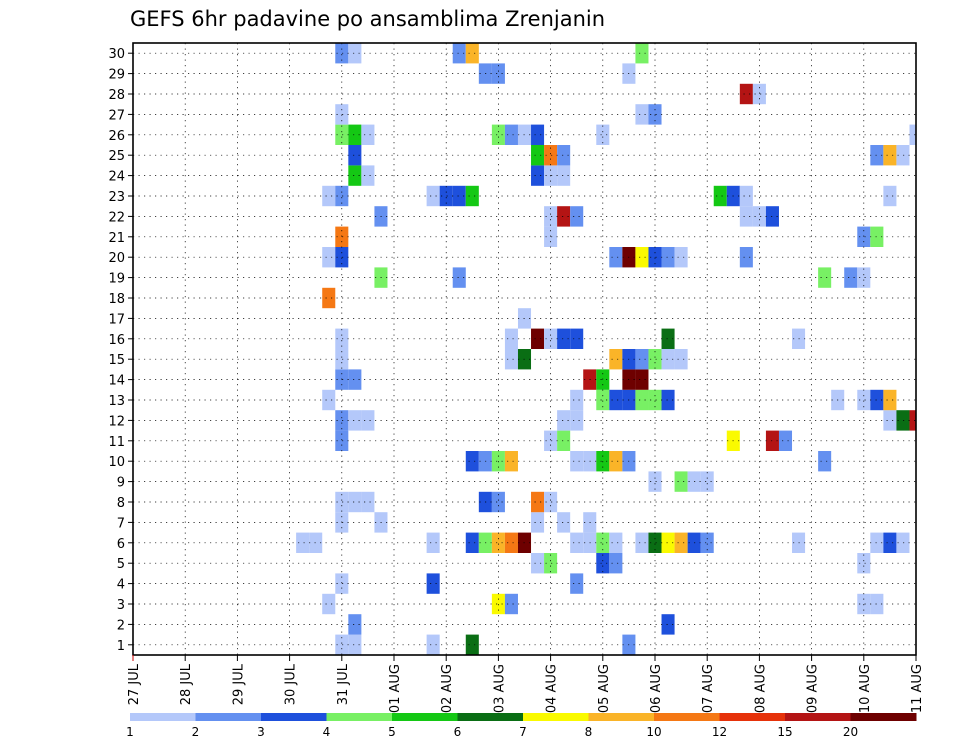 The width and height of the screenshot is (960, 742). I want to click on y-tick-label: 8, so click(121, 503).